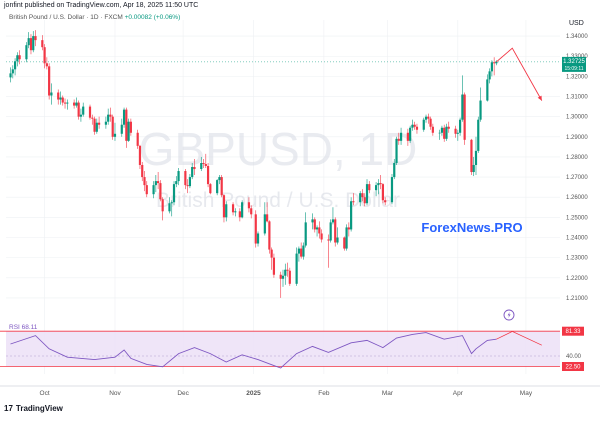  I want to click on time-tick-label: May, so click(526, 393).